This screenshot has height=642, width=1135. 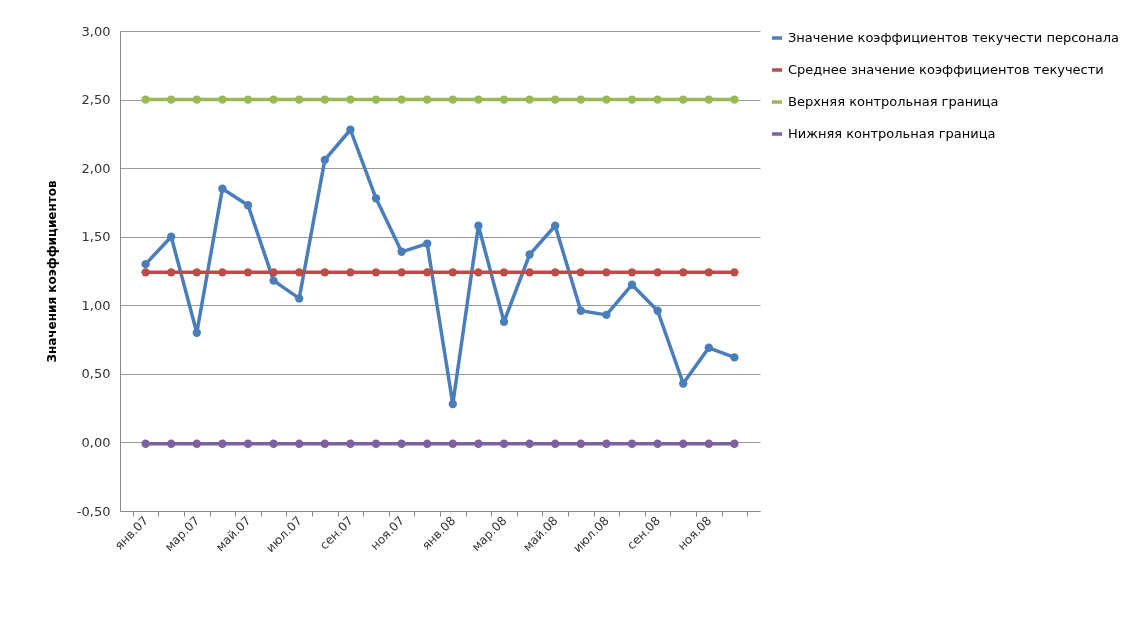 I want to click on legend-label: Среднее значение коэффициентов текучести, so click(x=946, y=69).